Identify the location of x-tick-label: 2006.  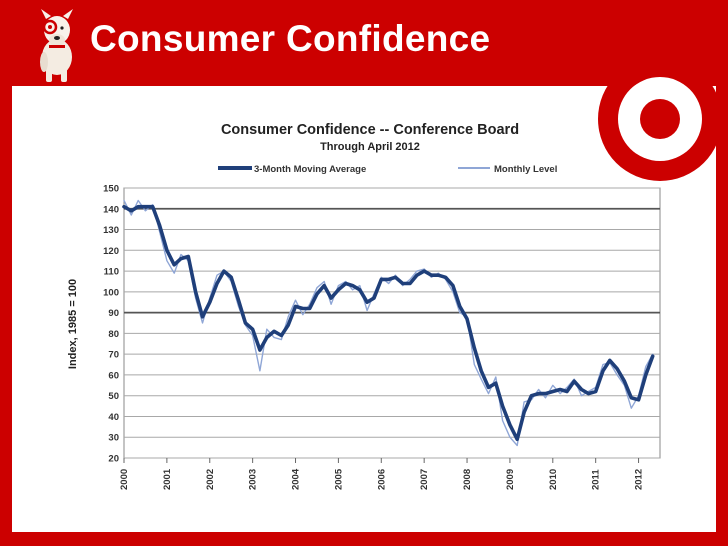
(381, 479).